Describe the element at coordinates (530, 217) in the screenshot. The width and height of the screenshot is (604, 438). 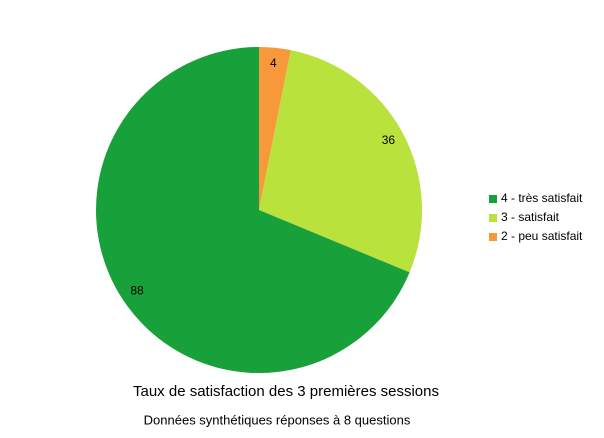
I see `legend-label: 3 - satisfait` at that location.